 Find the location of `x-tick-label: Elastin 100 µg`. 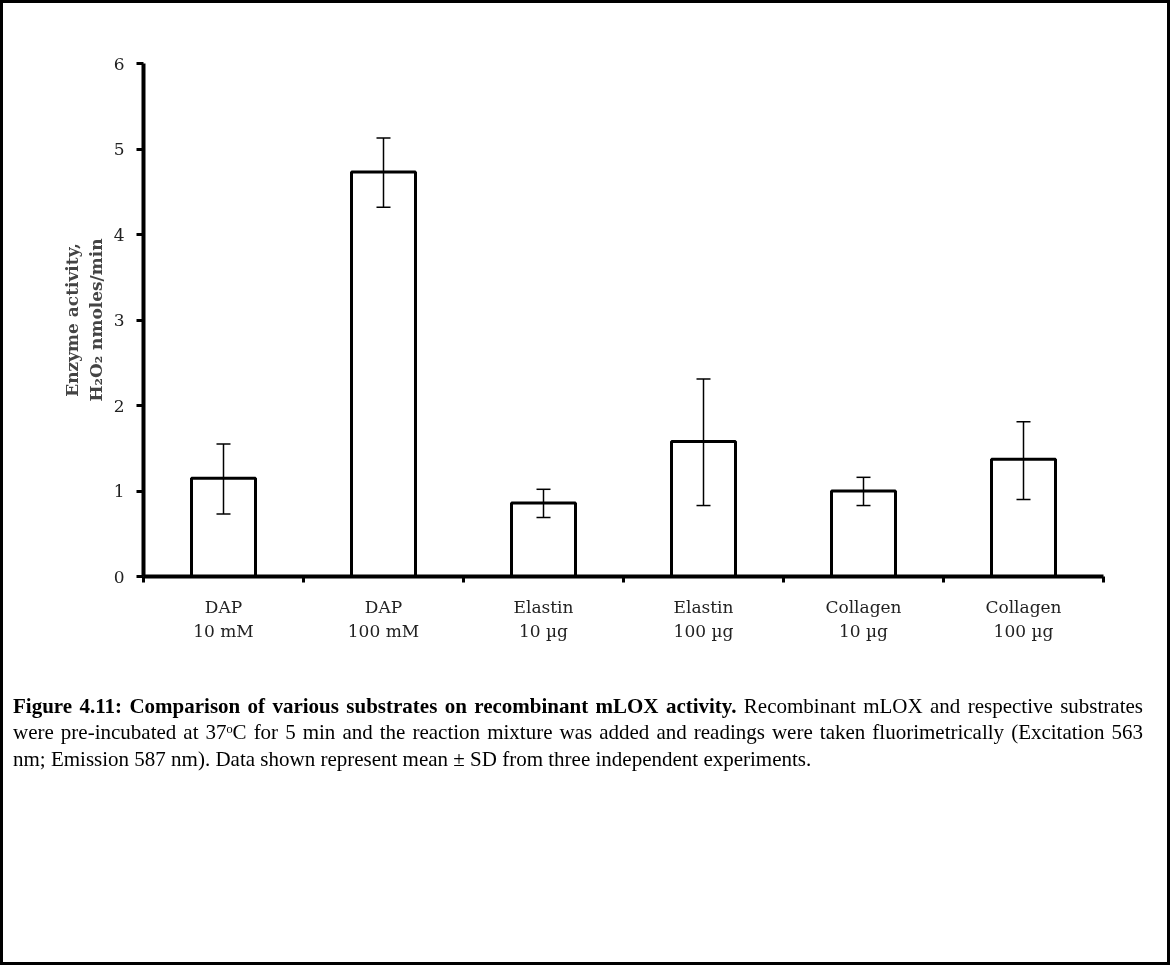

x-tick-label: Elastin 100 µg is located at coordinates (703, 618).